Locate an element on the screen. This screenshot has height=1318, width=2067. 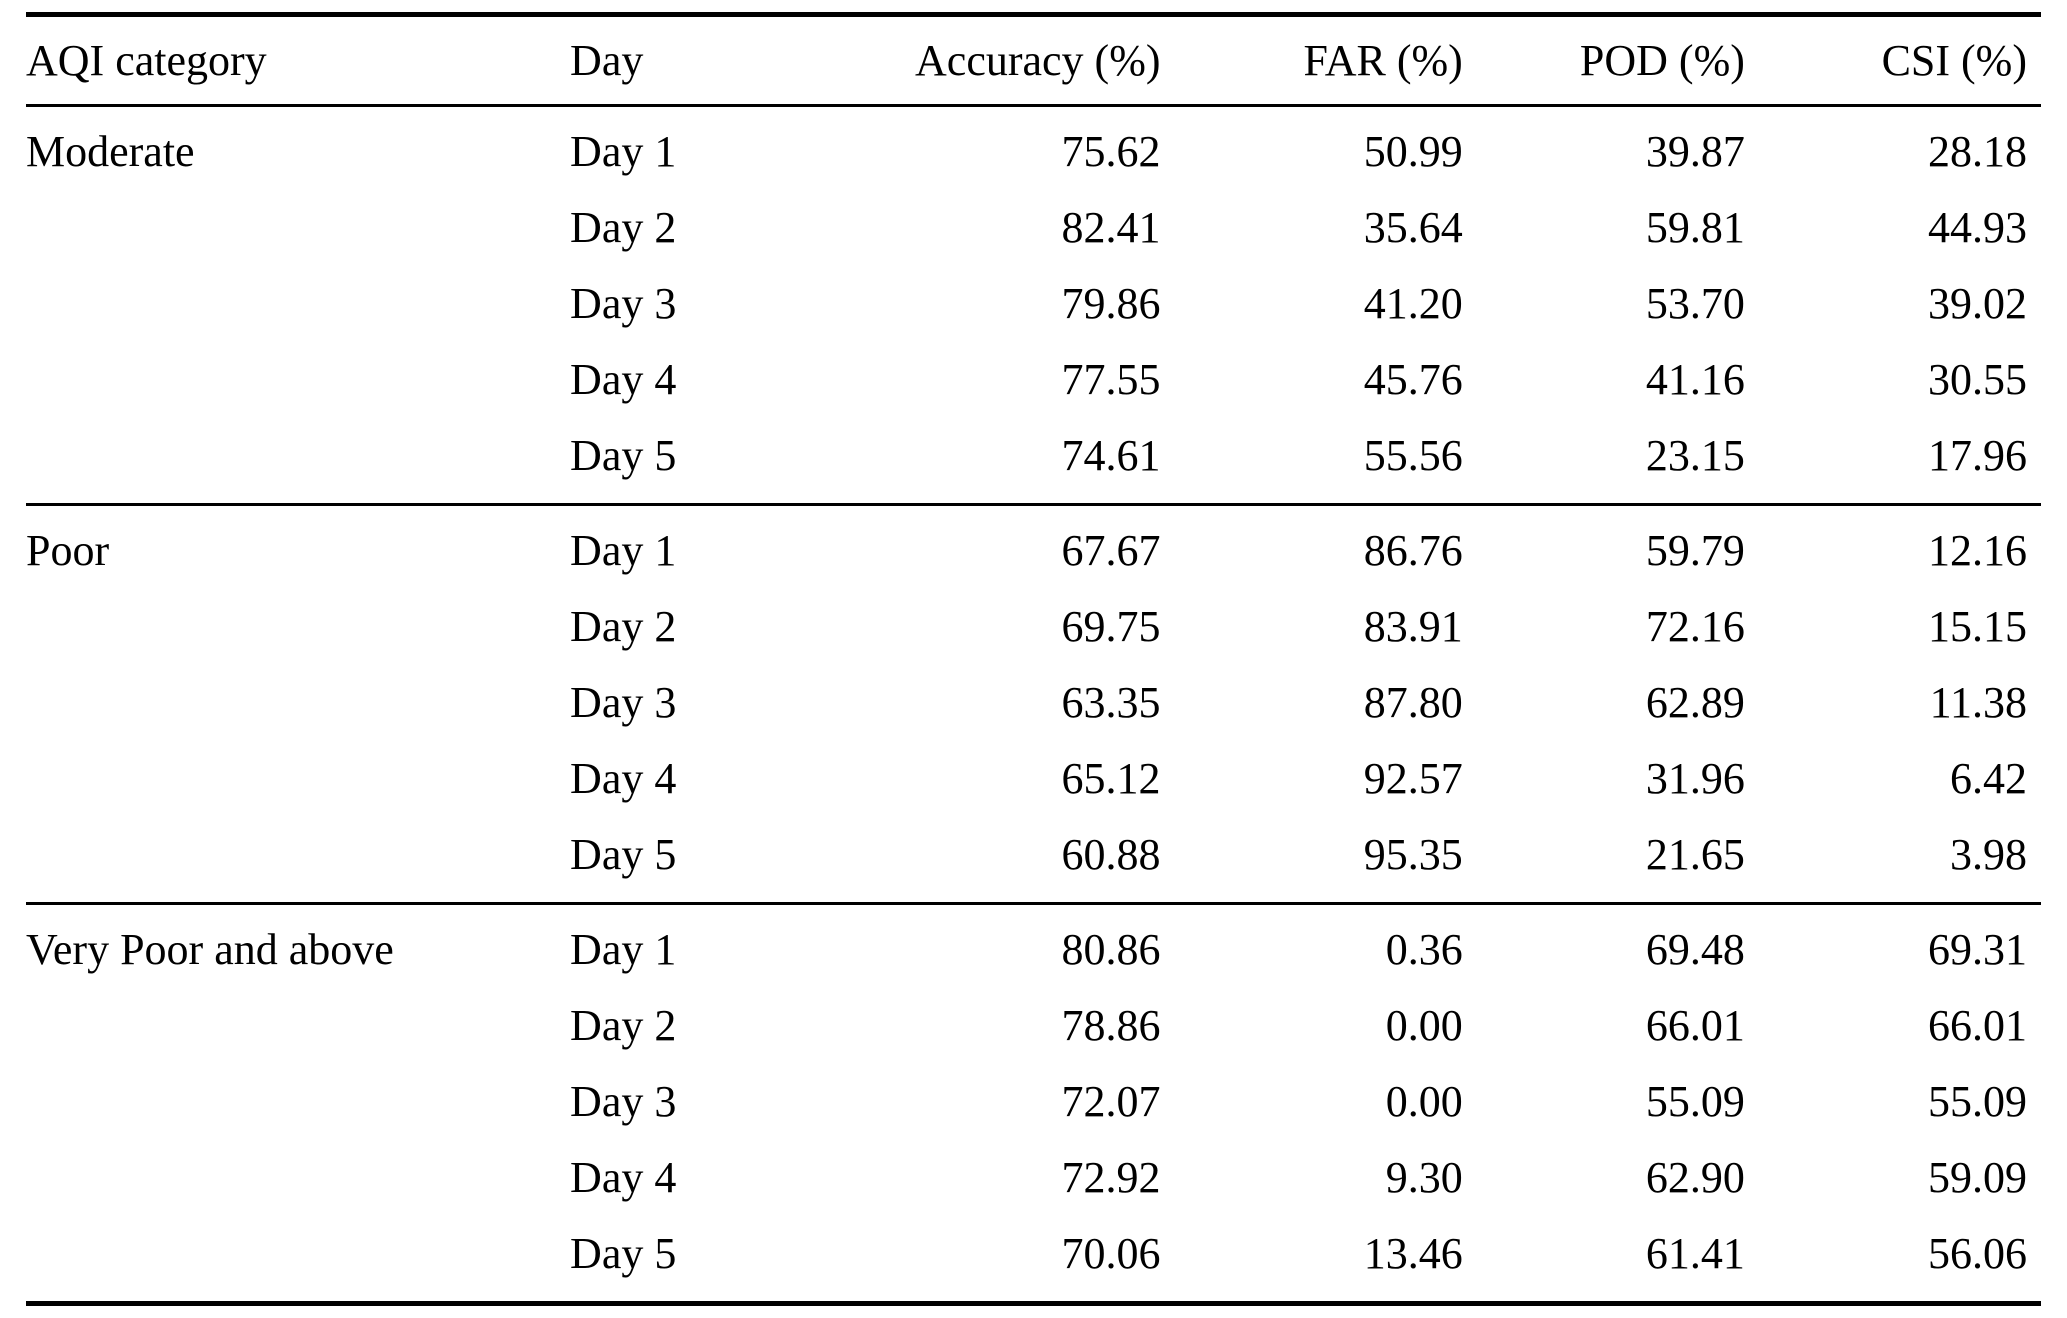
pod-cell: 21.65 is located at coordinates (1695, 854).